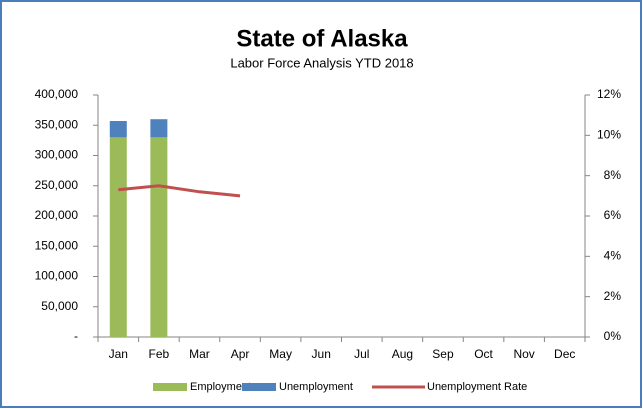  I want to click on chart-title: State of Alaska, so click(322, 38).